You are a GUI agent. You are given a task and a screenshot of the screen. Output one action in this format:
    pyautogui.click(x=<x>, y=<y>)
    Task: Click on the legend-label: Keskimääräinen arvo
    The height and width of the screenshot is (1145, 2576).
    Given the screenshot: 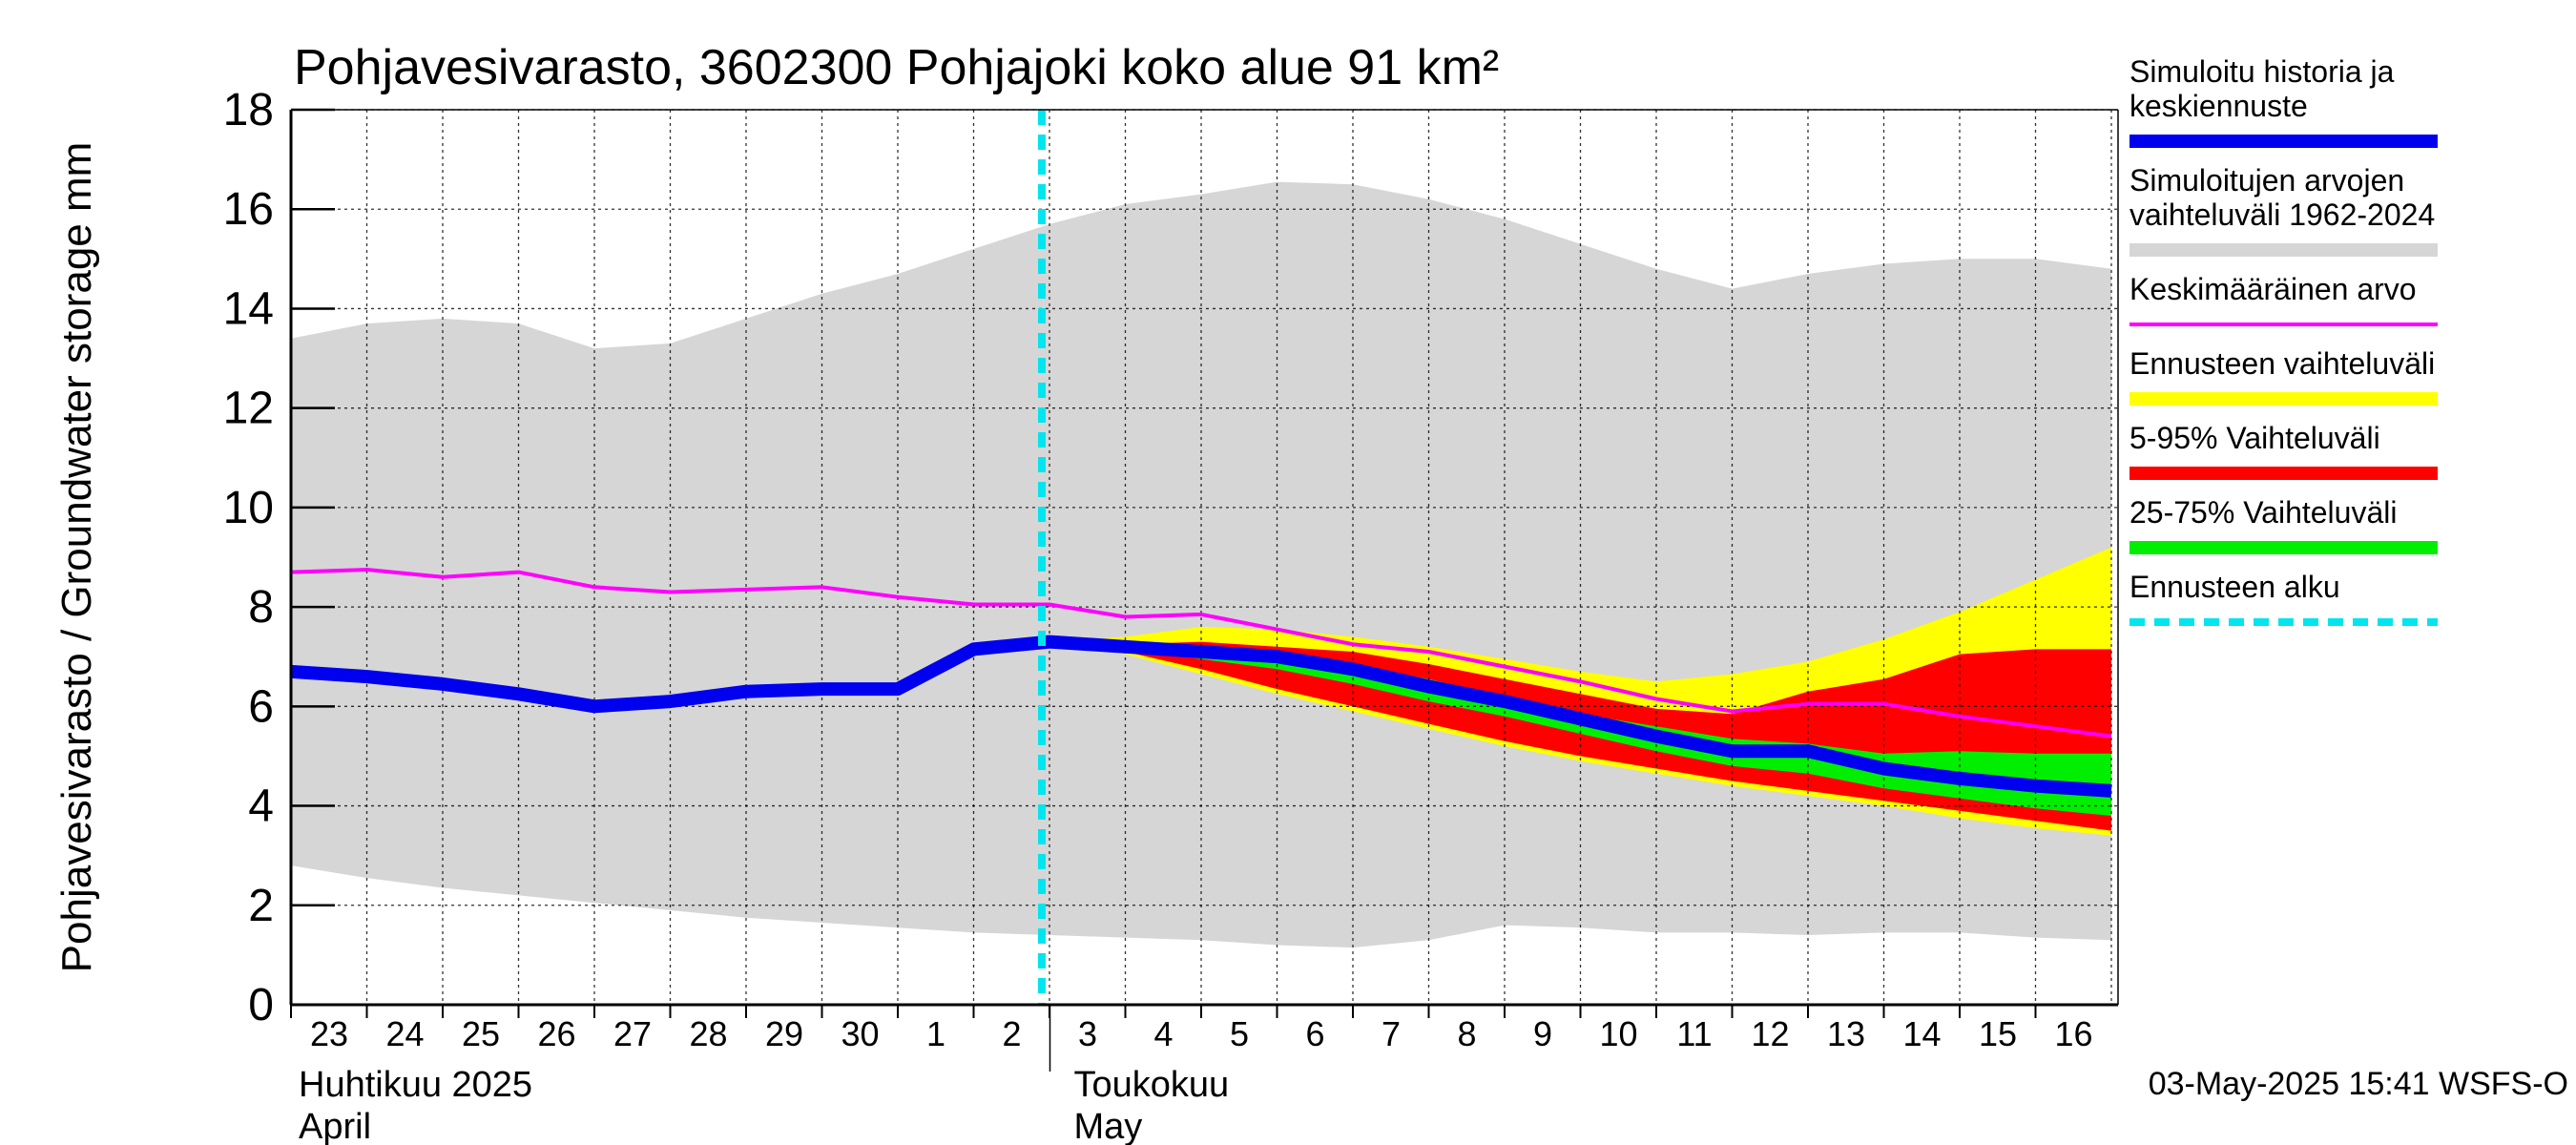 What is the action you would take?
    pyautogui.click(x=2273, y=289)
    